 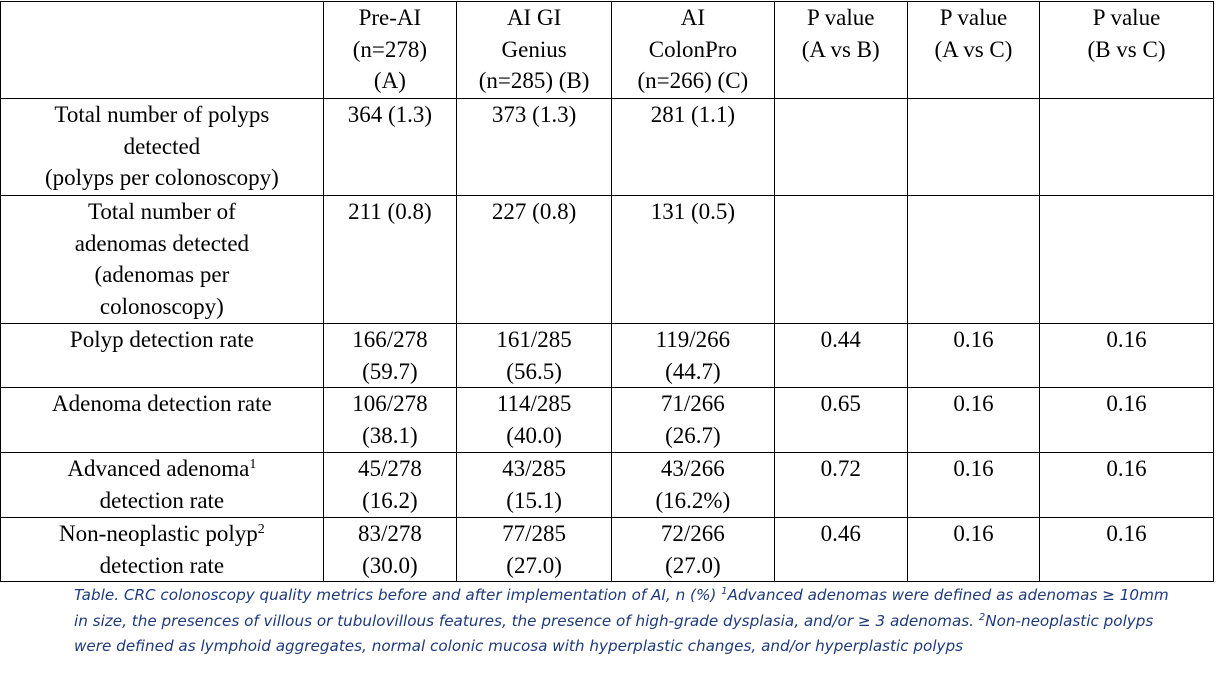 What do you see at coordinates (158, 533) in the screenshot?
I see `row-label-text: Non-neoplastic polyp` at bounding box center [158, 533].